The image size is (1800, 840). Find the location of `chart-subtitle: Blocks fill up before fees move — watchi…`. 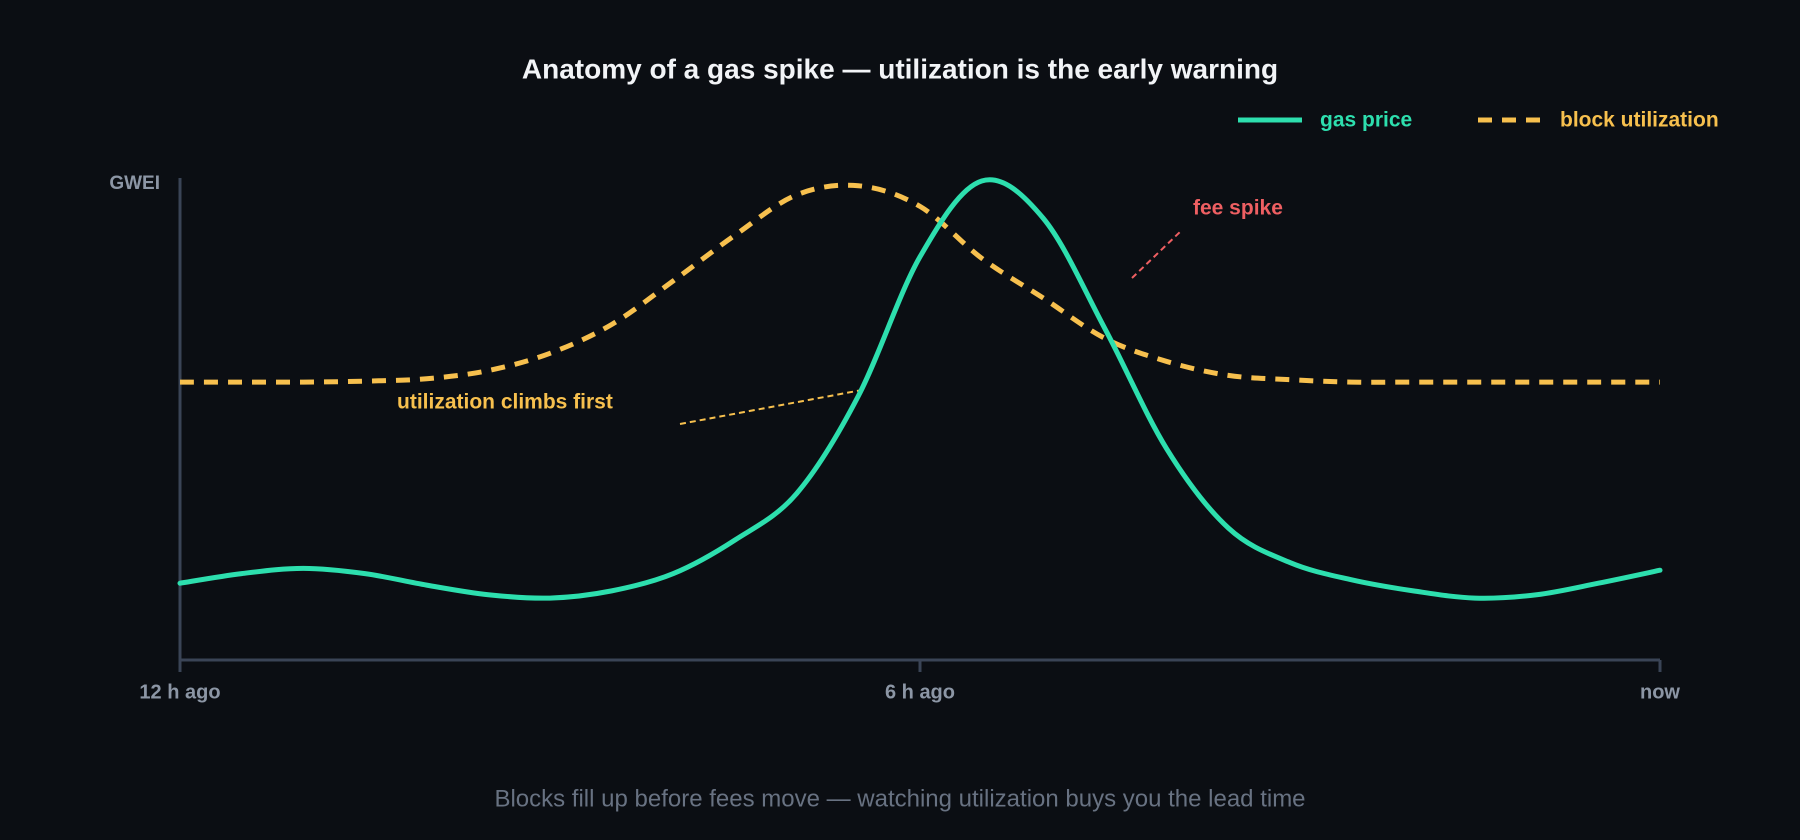

chart-subtitle: Blocks fill up before fees move — watchi… is located at coordinates (899, 798).